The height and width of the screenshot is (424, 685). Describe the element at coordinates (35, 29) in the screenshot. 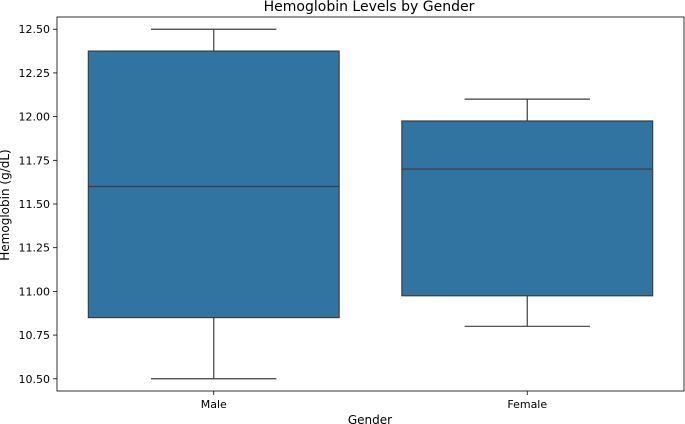

I see `y-tick-label: 12.50` at that location.